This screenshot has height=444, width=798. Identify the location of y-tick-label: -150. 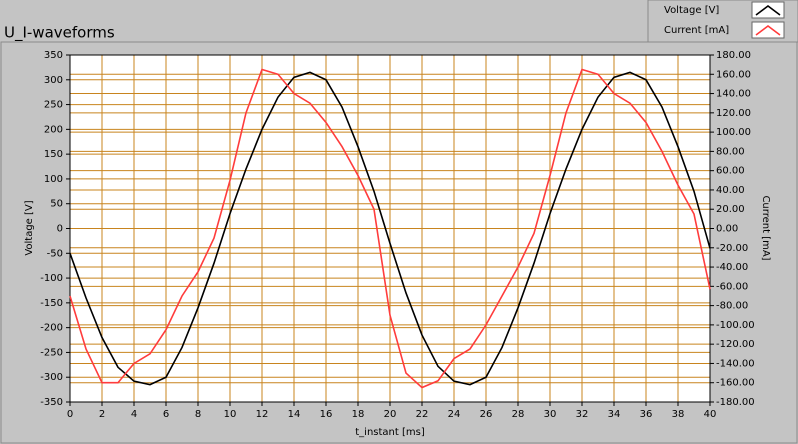
(51, 303).